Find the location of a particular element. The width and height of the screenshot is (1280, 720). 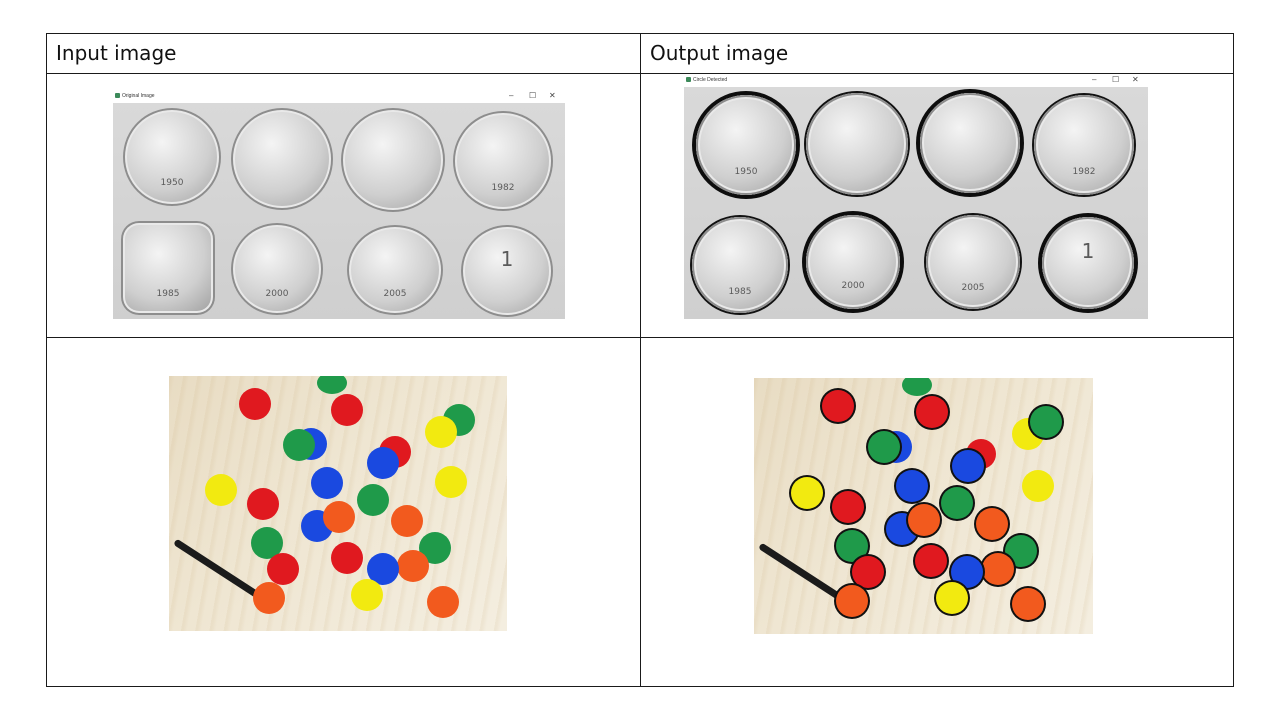

table-border-left is located at coordinates (46, 360).